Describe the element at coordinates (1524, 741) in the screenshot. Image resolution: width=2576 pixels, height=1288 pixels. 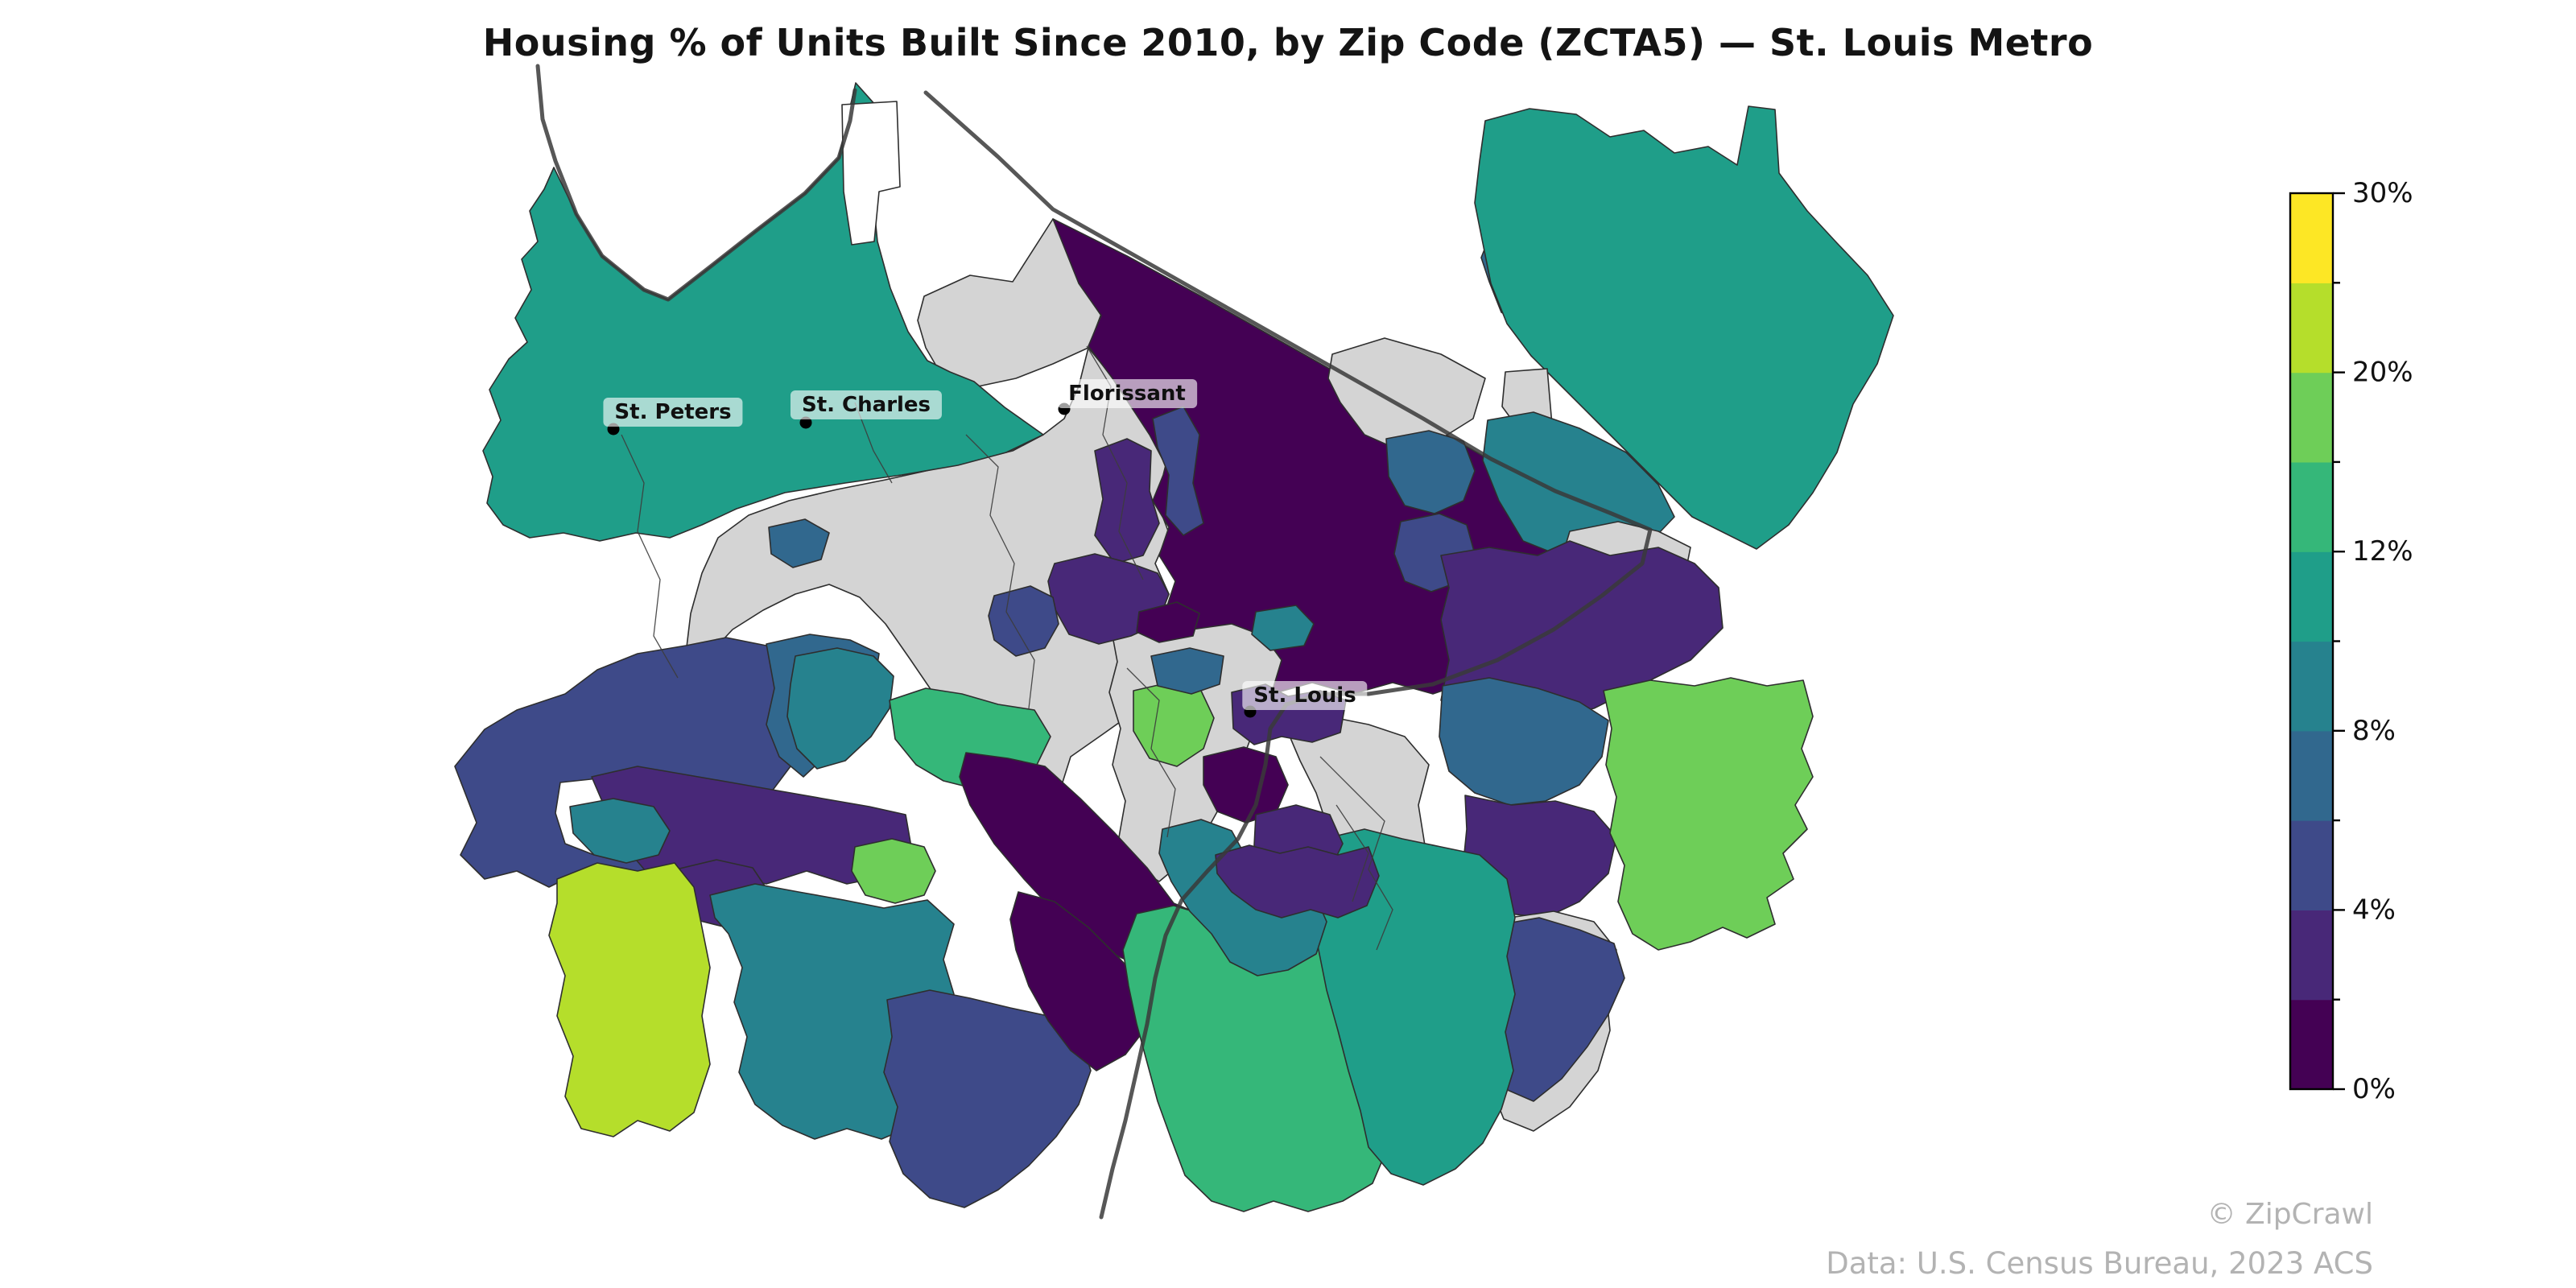
I see `region-il-blue` at that location.